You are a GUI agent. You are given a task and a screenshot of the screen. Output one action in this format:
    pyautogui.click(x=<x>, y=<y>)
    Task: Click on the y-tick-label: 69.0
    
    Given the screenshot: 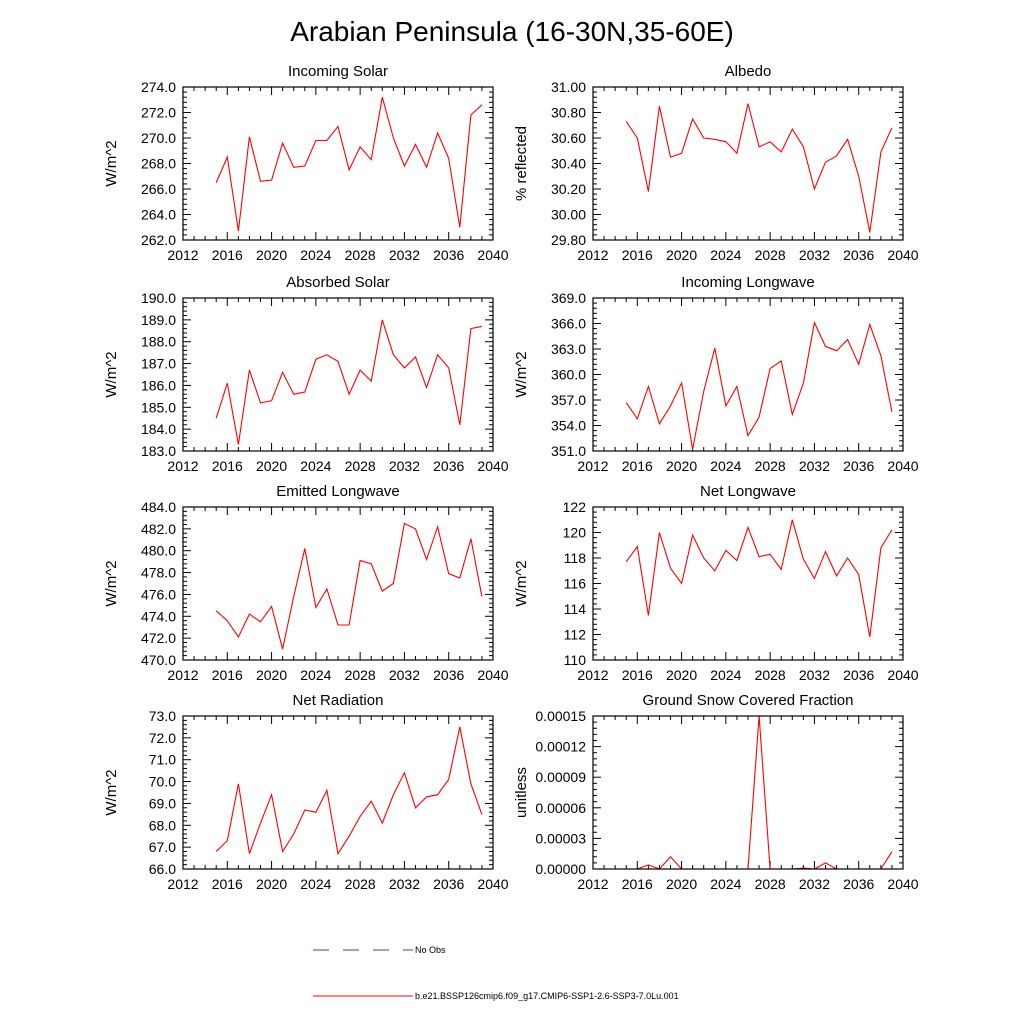 What is the action you would take?
    pyautogui.click(x=162, y=803)
    